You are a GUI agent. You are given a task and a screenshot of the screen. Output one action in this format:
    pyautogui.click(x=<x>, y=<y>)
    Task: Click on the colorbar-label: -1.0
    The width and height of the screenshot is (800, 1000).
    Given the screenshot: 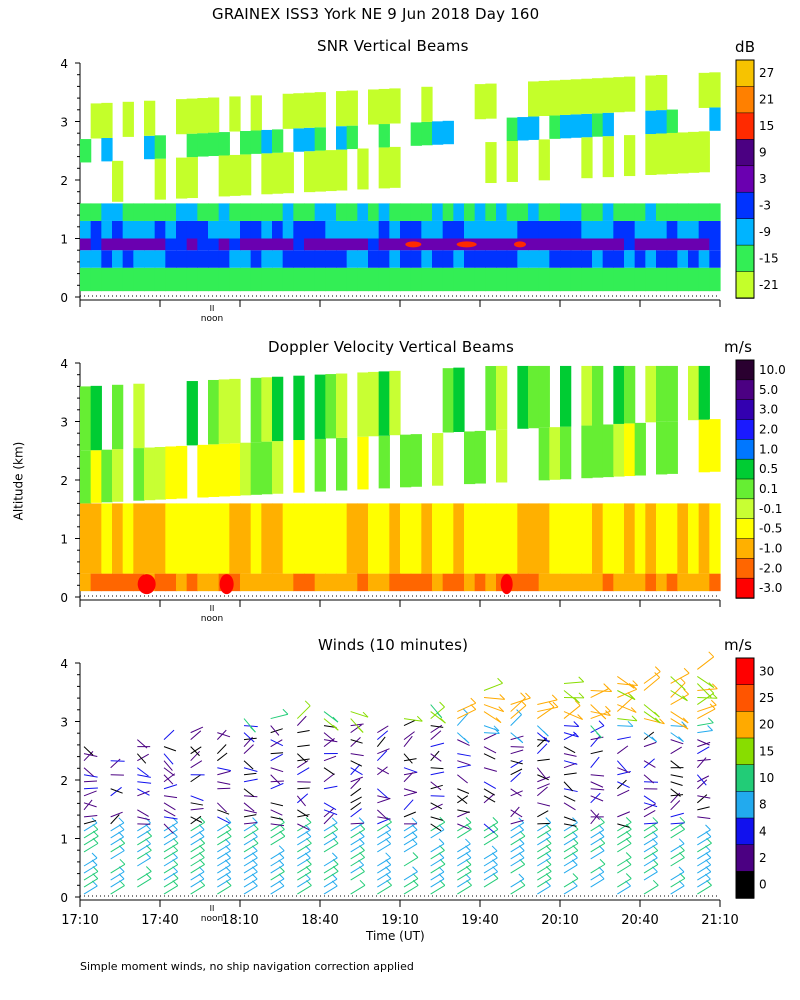 What is the action you would take?
    pyautogui.click(x=770, y=548)
    